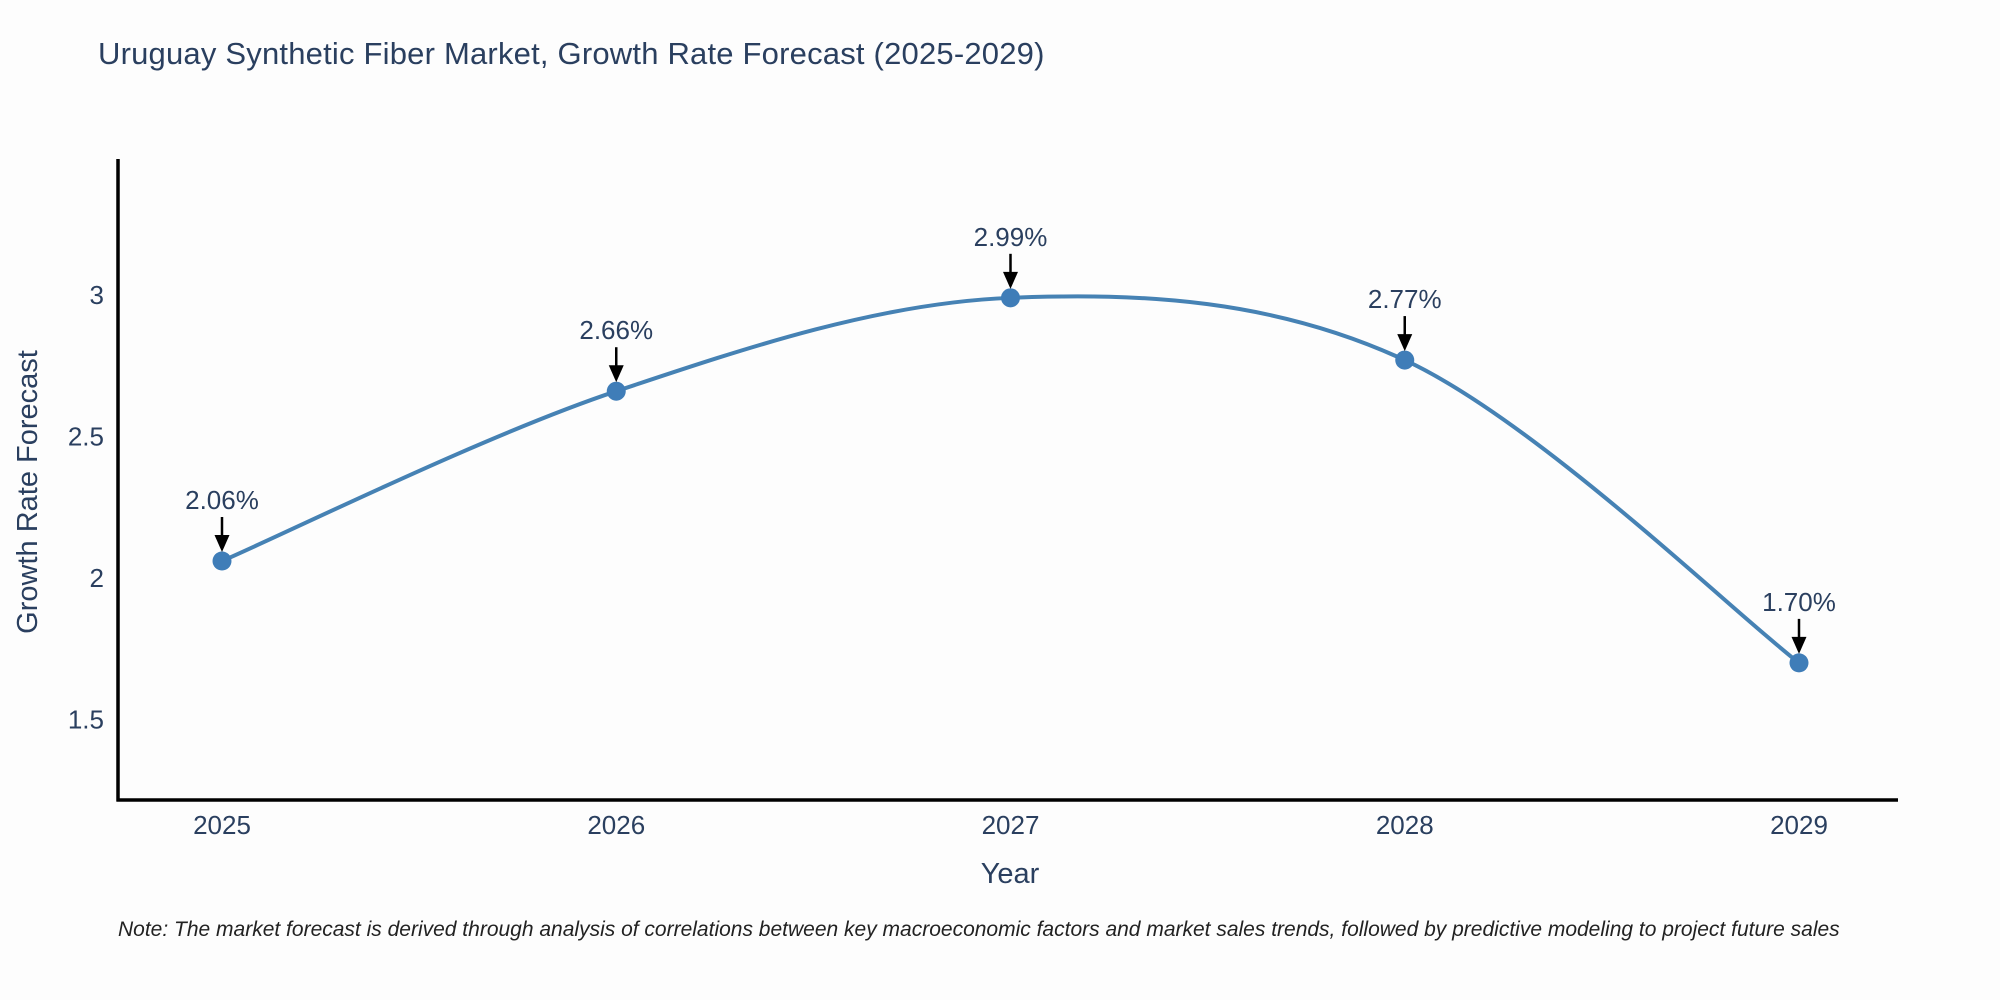 The width and height of the screenshot is (2000, 1000). What do you see at coordinates (1405, 299) in the screenshot?
I see `data-point-label: 2.77%` at bounding box center [1405, 299].